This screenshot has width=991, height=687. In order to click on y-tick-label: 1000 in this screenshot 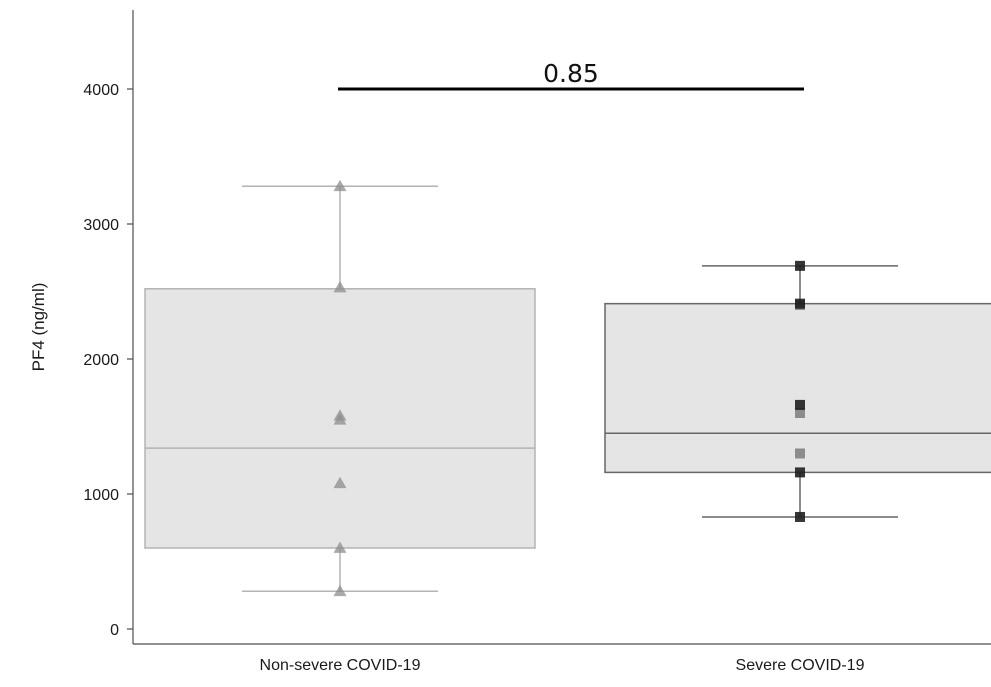, I will do `click(101, 495)`.